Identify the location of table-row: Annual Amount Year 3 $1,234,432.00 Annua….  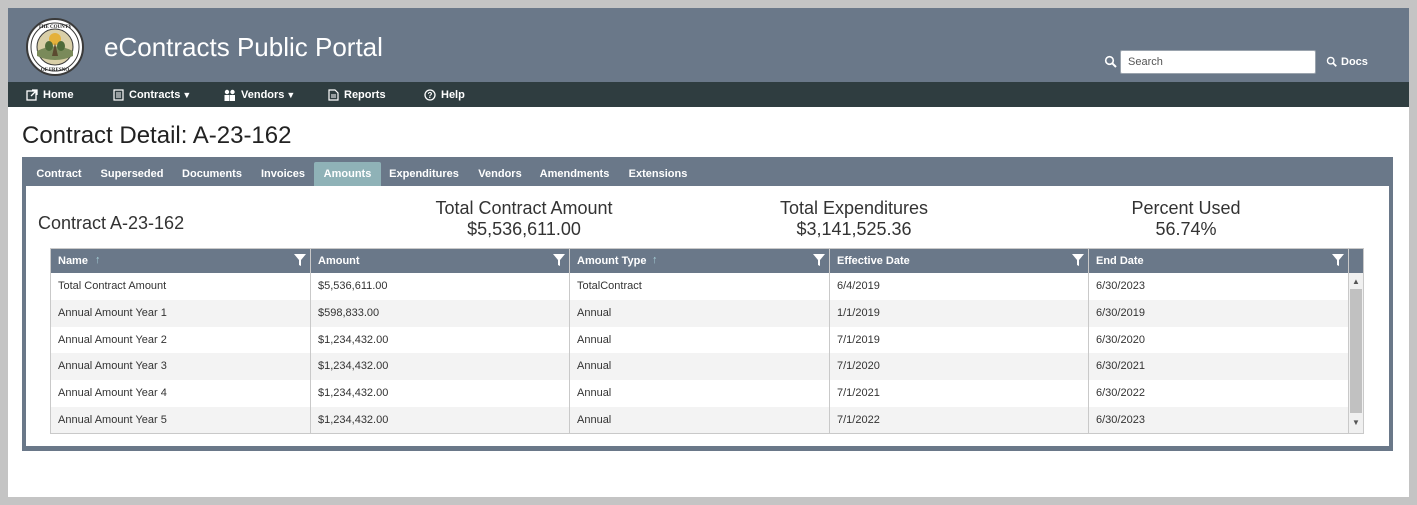
(700, 366).